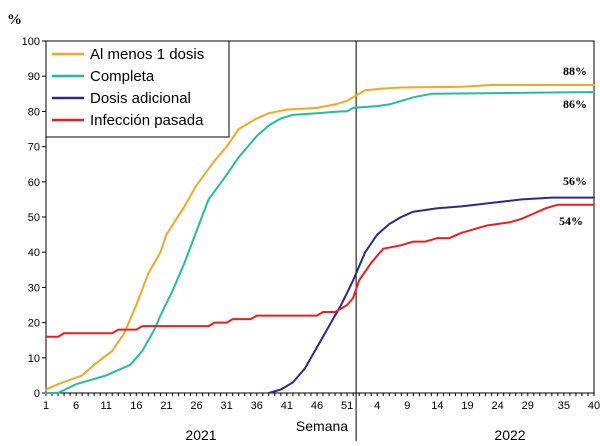 This screenshot has width=600, height=446. Describe the element at coordinates (147, 120) in the screenshot. I see `legend-label: Infección pasada` at that location.